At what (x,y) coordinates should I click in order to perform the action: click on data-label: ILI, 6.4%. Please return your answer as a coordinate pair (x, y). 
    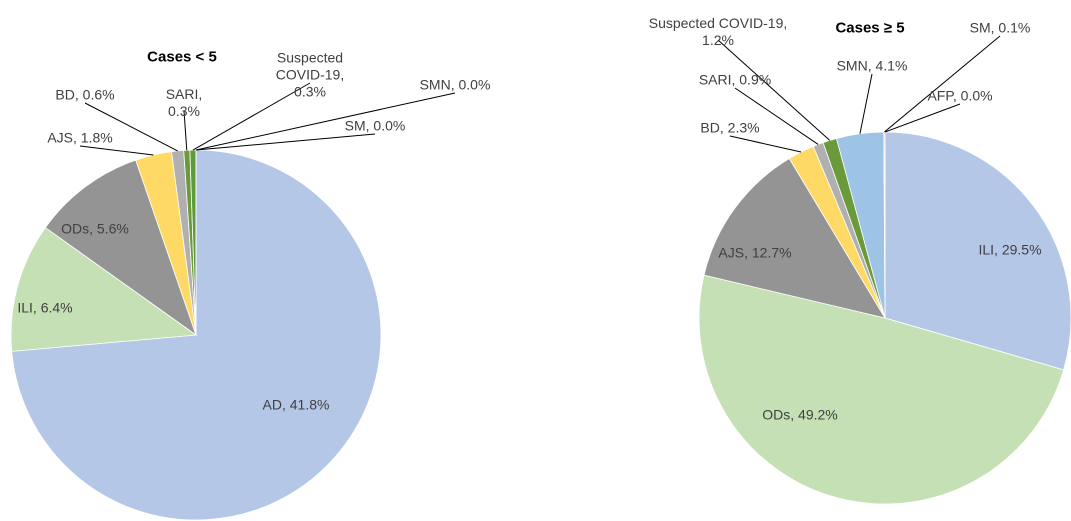
    Looking at the image, I should click on (45, 307).